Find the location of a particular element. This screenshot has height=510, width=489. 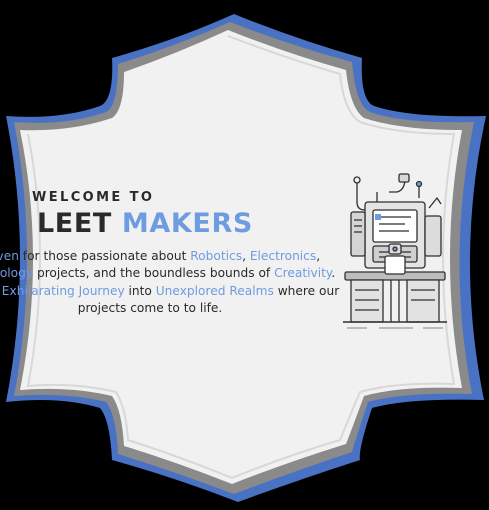

drawer-left is located at coordinates (367, 301).